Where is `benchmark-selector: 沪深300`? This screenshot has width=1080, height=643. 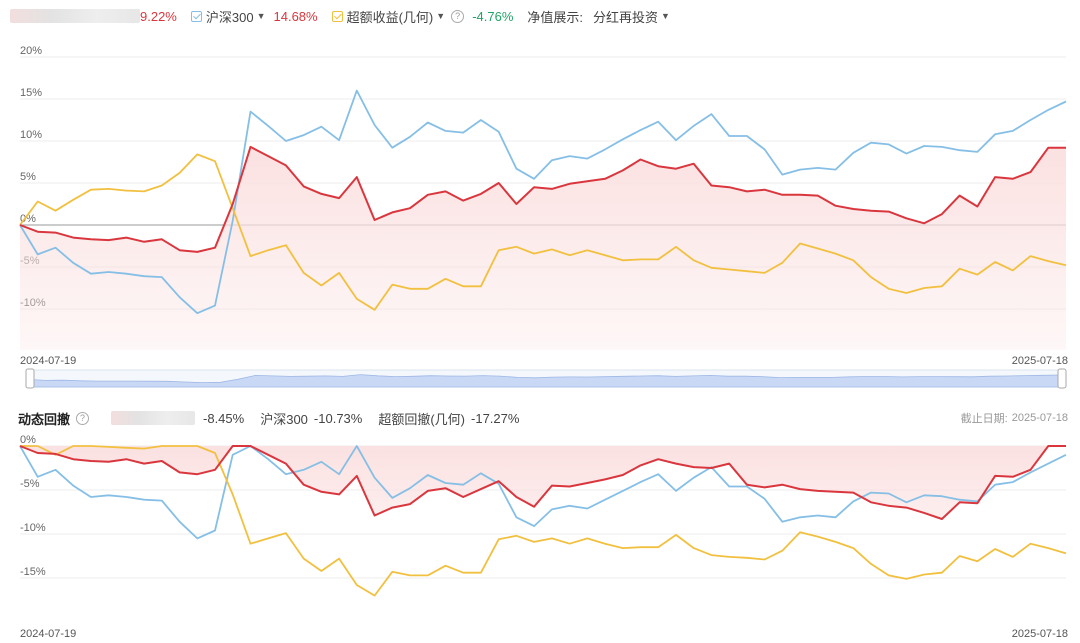
benchmark-selector: 沪深300 is located at coordinates (229, 17).